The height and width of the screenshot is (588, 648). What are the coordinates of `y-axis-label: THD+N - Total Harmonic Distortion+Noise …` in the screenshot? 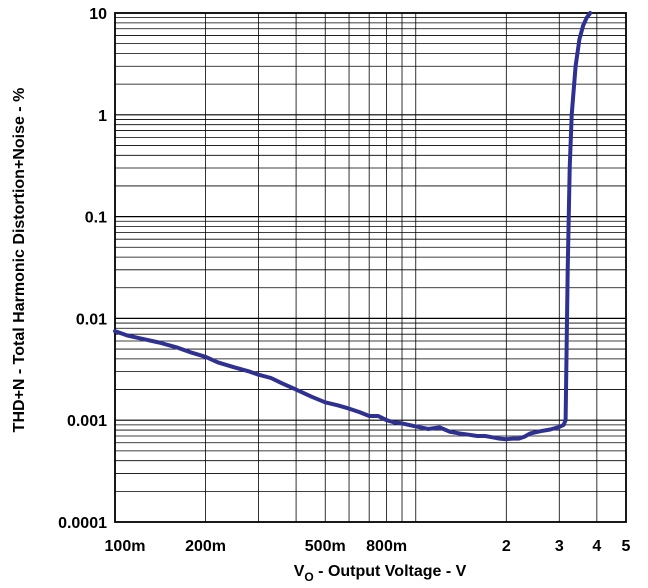 It's located at (19, 260).